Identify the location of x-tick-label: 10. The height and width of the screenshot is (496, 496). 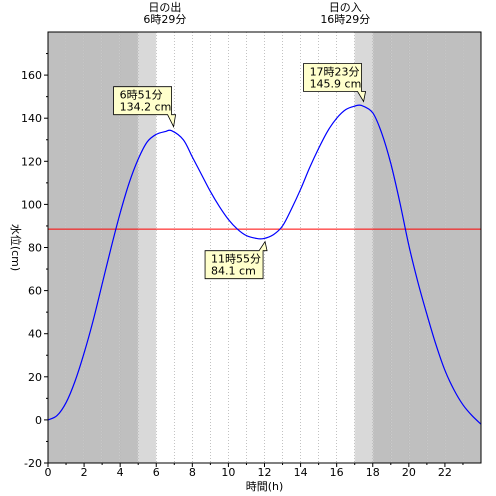
(228, 472).